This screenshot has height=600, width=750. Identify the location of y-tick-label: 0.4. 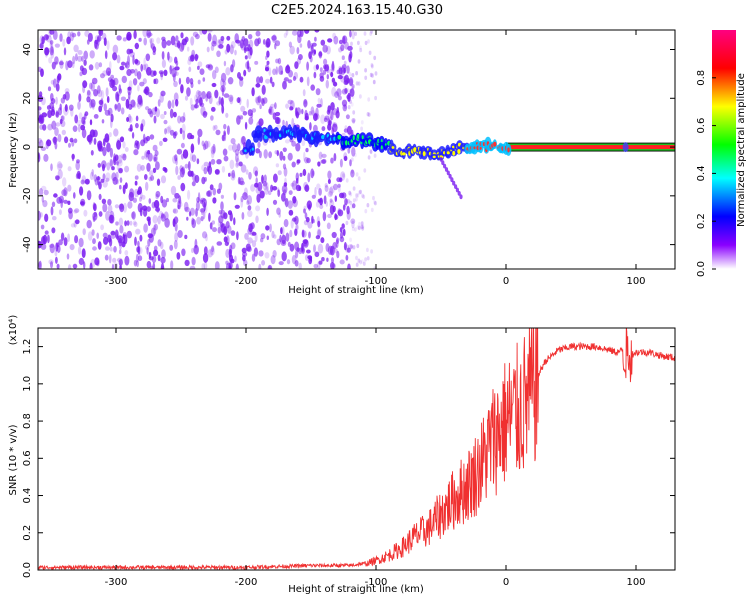
(27, 496).